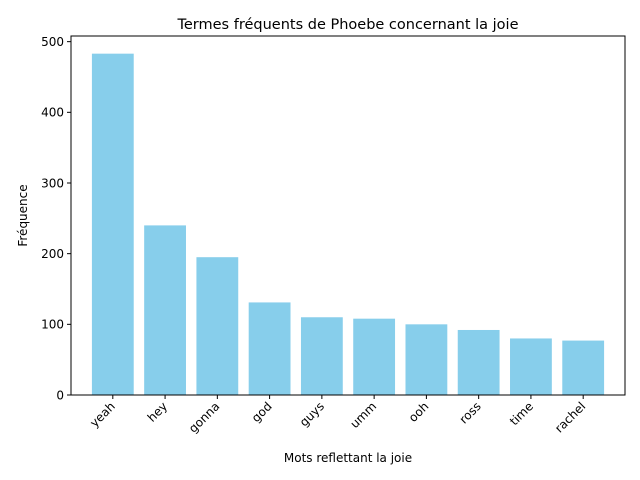 The width and height of the screenshot is (640, 480). I want to click on x-tick-label: yeah, so click(102, 414).